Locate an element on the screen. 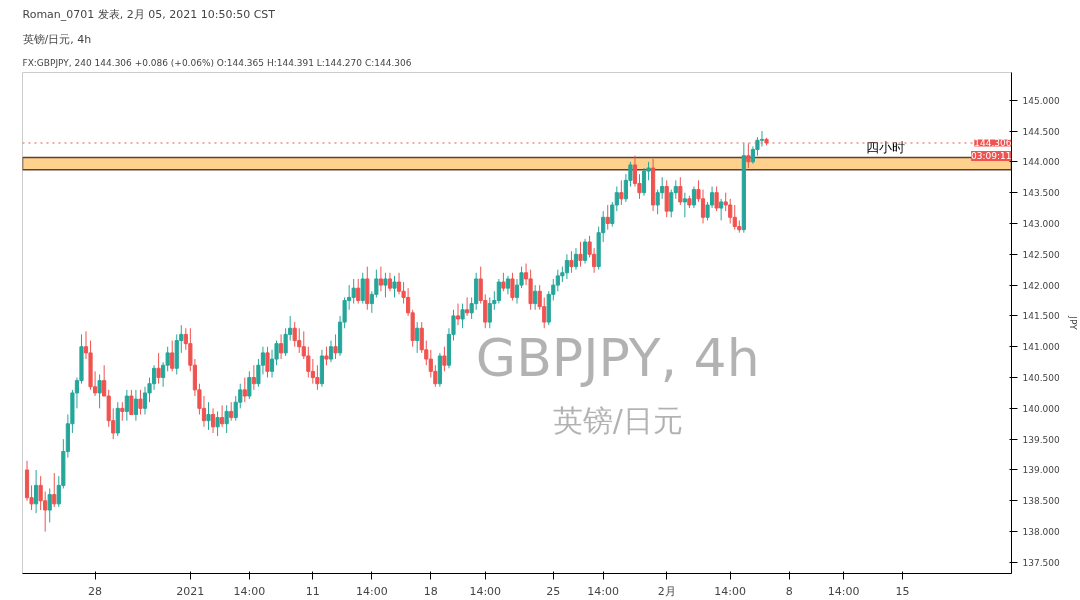  x-tick-label: 15 is located at coordinates (902, 591).